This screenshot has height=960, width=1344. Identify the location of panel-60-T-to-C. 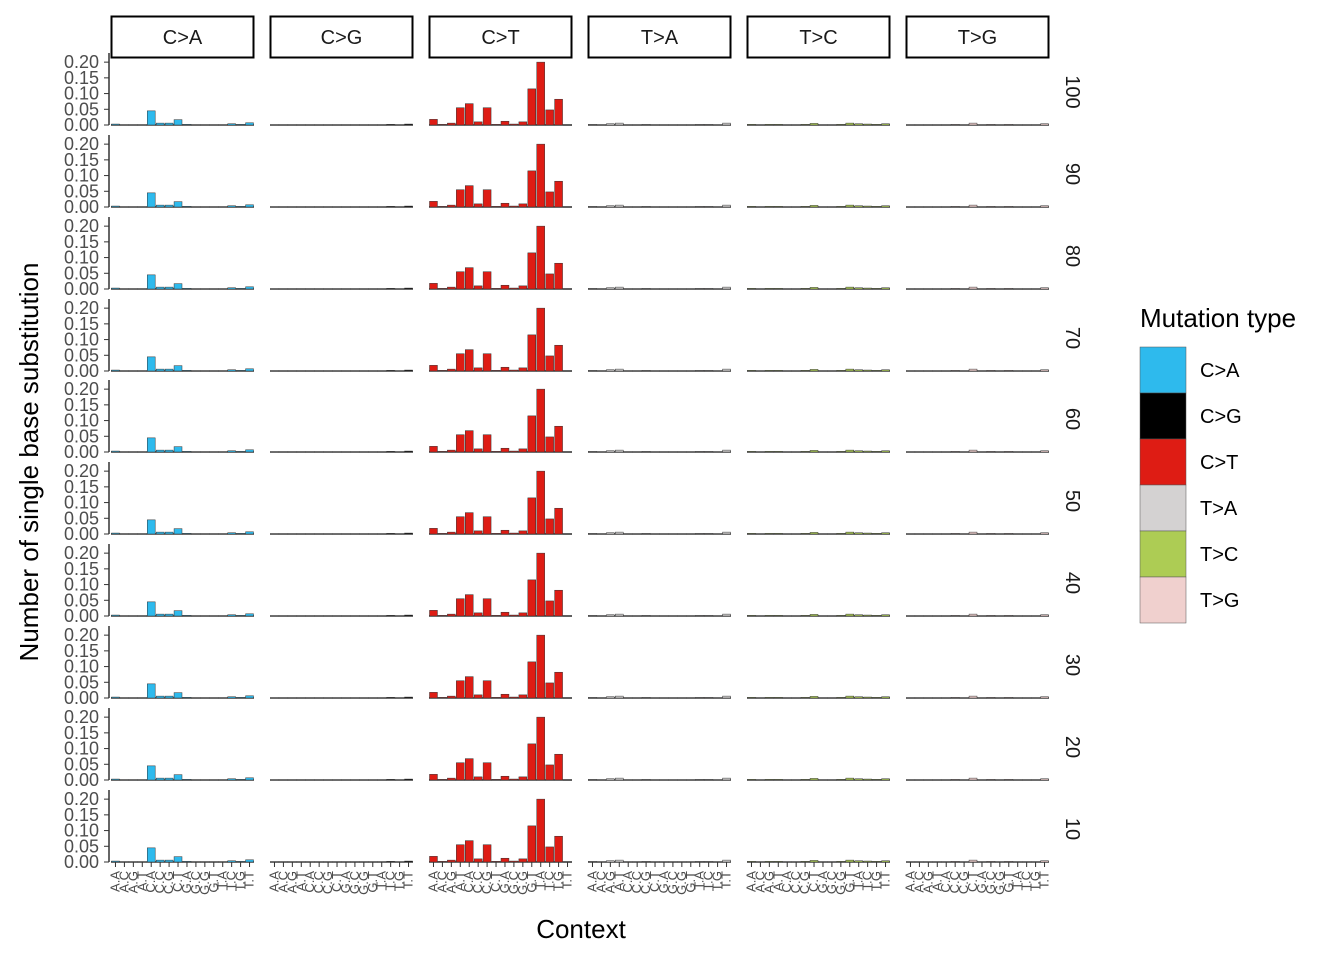
(818, 451).